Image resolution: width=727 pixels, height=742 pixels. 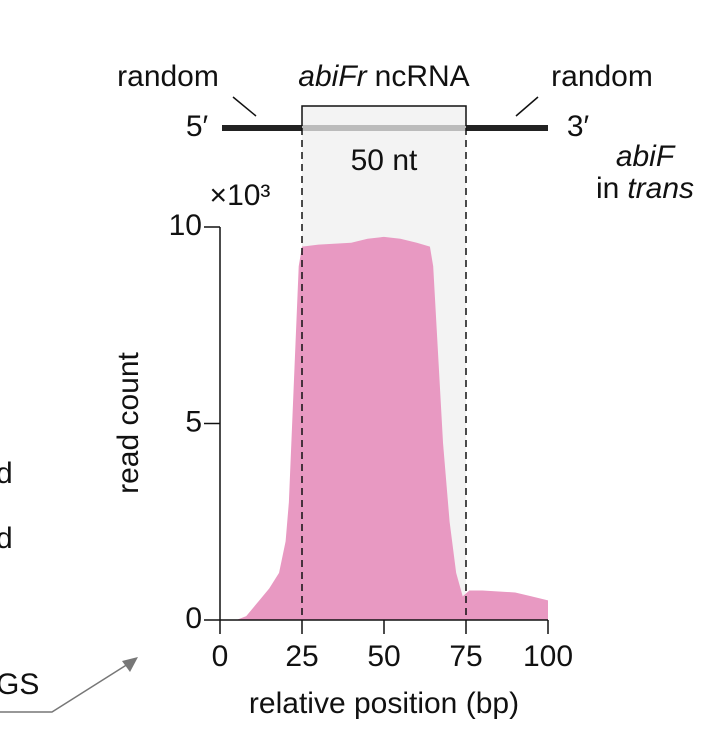 What do you see at coordinates (602, 76) in the screenshot?
I see `right-label: random` at bounding box center [602, 76].